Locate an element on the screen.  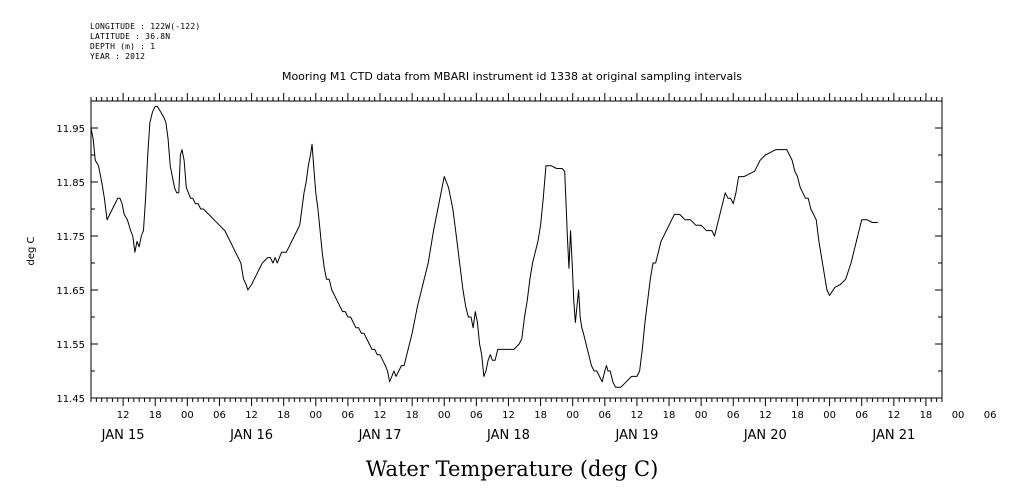
x-day-label: JAN 17 is located at coordinates (380, 435).